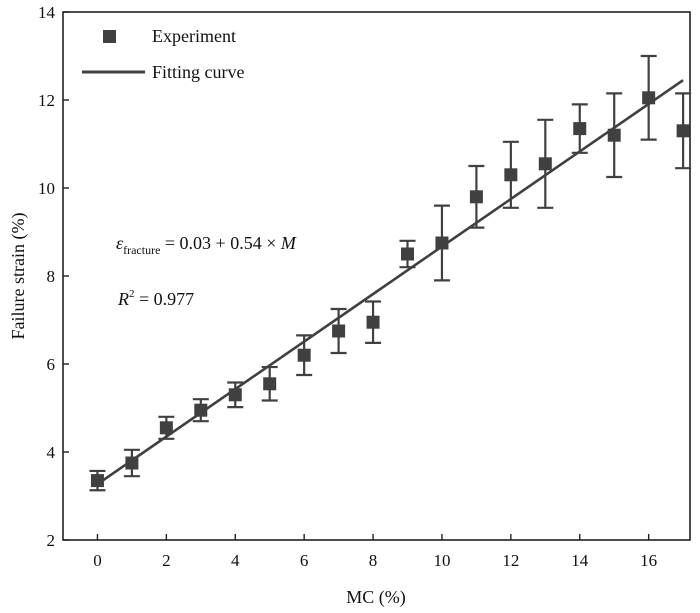 Image resolution: width=700 pixels, height=613 pixels. Describe the element at coordinates (141, 250) in the screenshot. I see `equation-subscript: fracture` at that location.